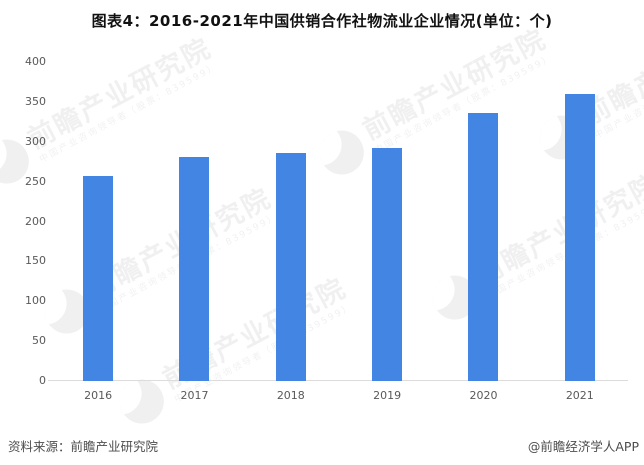 The image size is (644, 465). Describe the element at coordinates (35, 61) in the screenshot. I see `y-tick-label: 400` at that location.